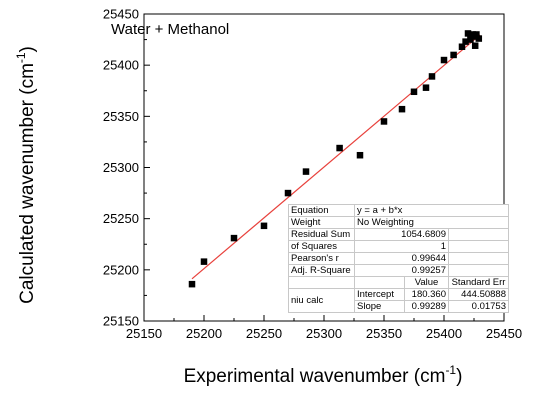 The width and height of the screenshot is (550, 401). I want to click on equation-label: Equation, so click(321, 210).